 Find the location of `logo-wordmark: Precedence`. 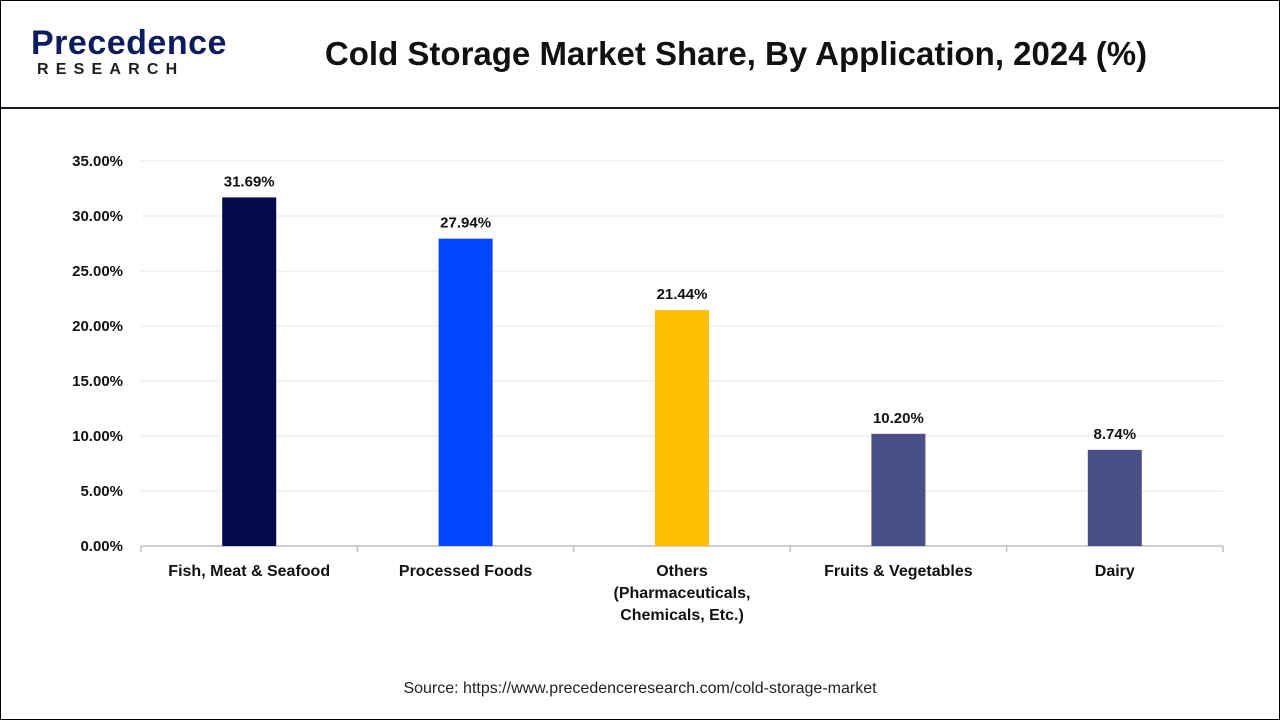

logo-wordmark: Precedence is located at coordinates (129, 43).